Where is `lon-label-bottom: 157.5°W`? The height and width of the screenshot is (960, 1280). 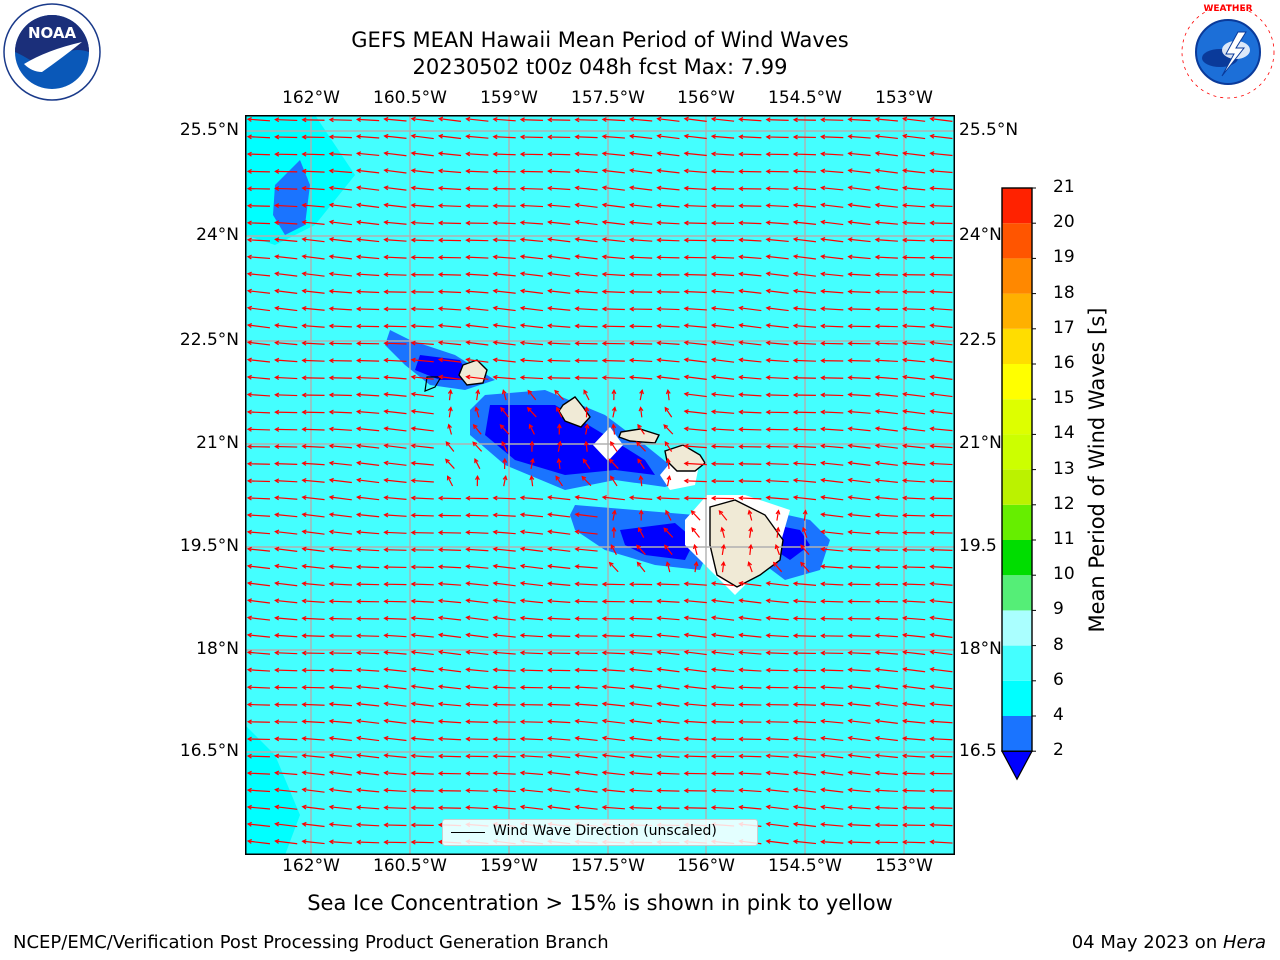
lon-label-bottom: 157.5°W is located at coordinates (608, 866).